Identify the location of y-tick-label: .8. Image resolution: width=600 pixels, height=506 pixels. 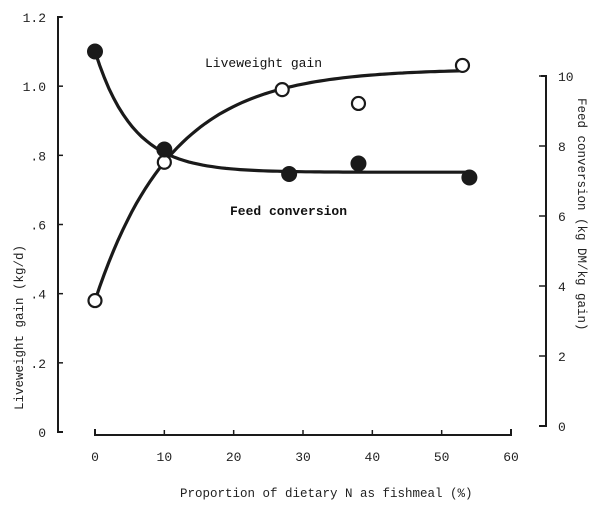
(38, 156).